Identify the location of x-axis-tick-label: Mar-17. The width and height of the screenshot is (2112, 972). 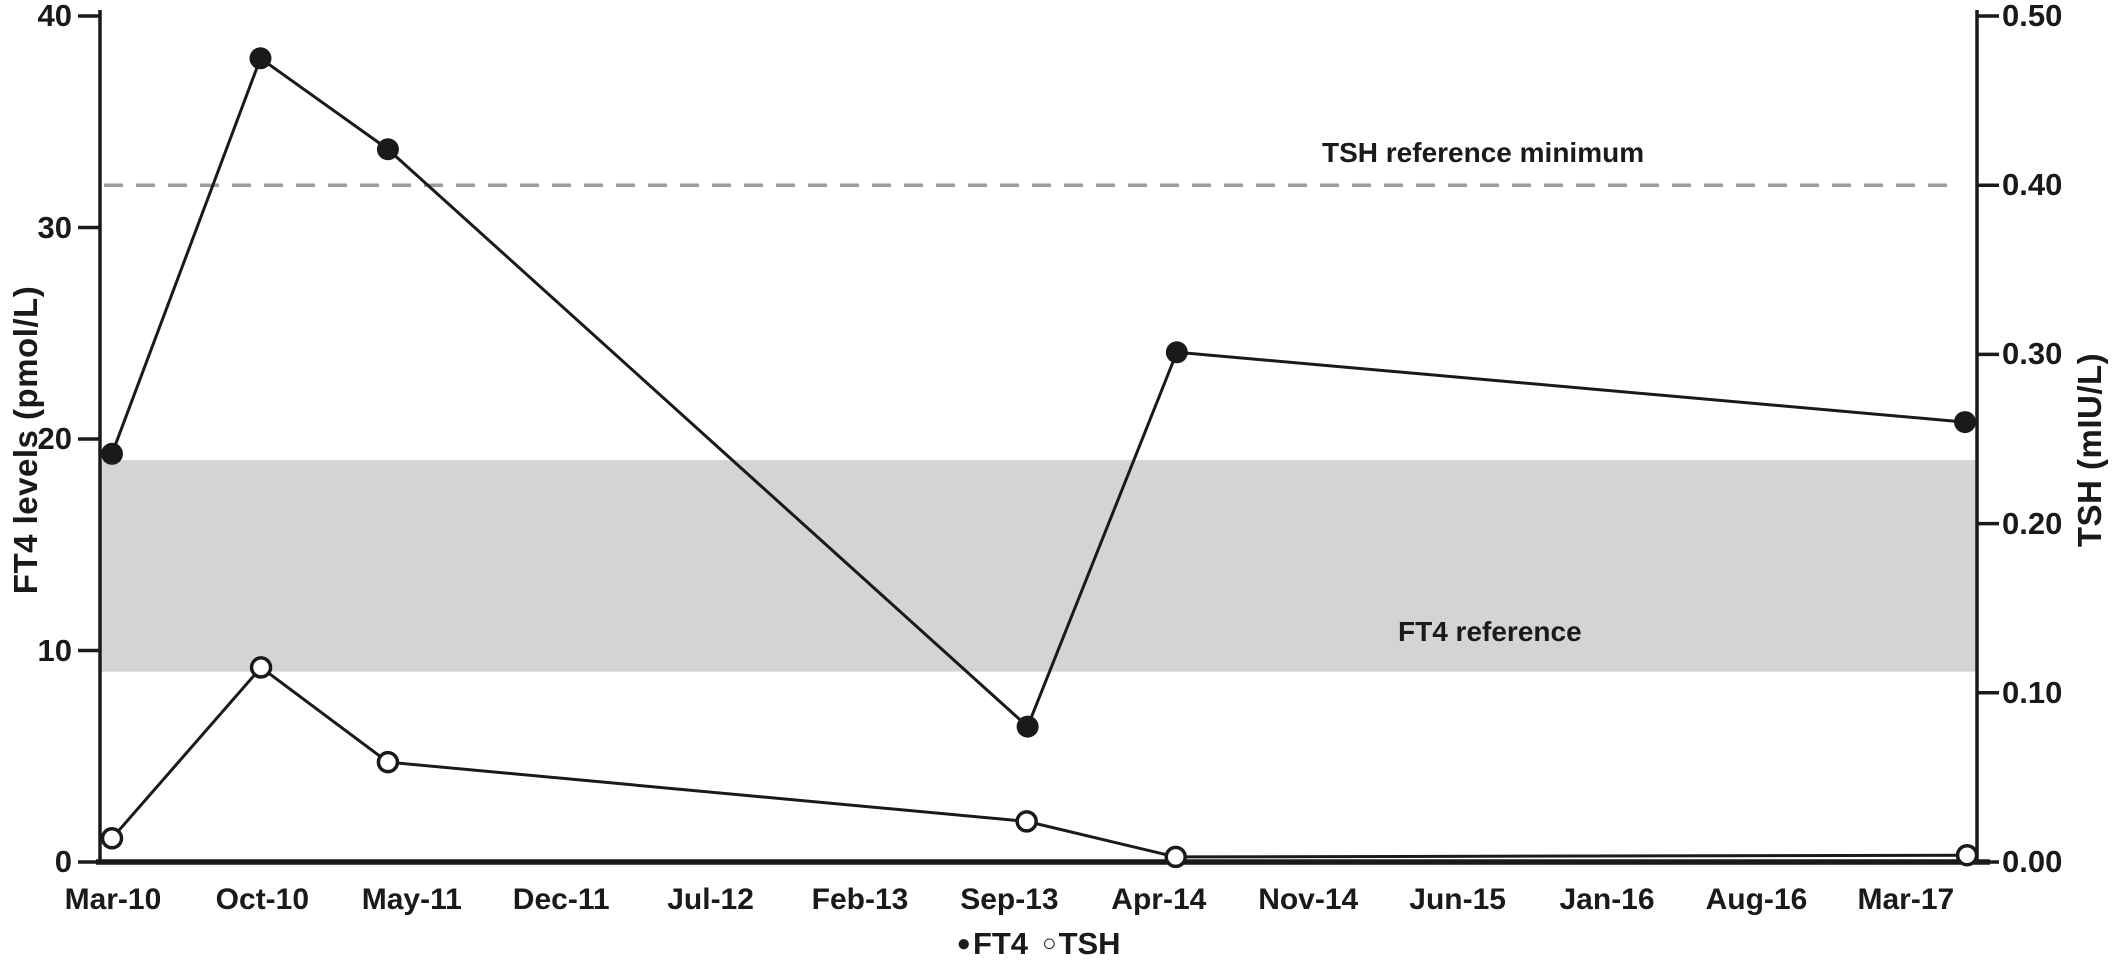
(1906, 899).